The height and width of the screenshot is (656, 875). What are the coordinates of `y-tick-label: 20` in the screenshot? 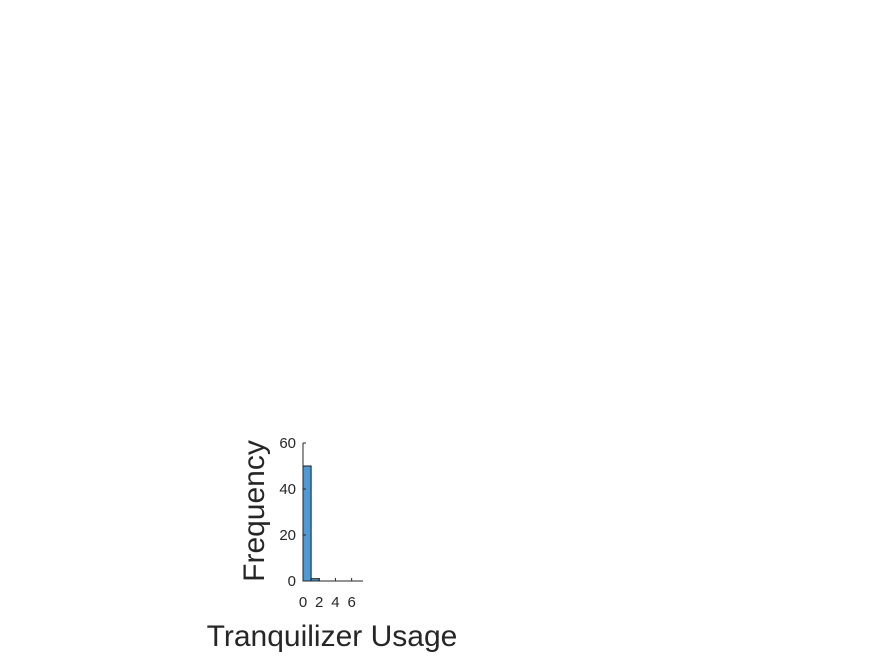 It's located at (287, 535).